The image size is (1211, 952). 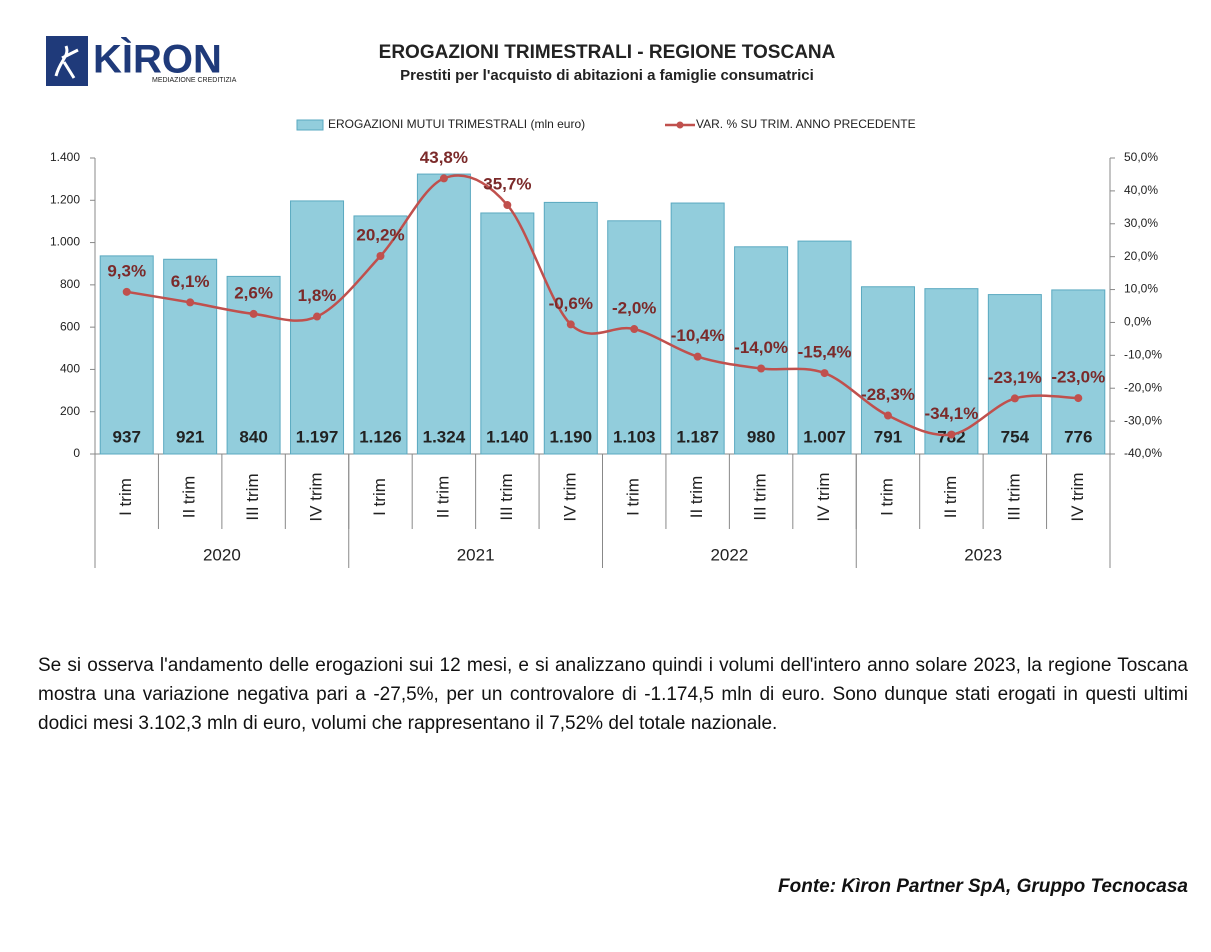 What do you see at coordinates (680, 125) in the screenshot?
I see `legend-marker` at bounding box center [680, 125].